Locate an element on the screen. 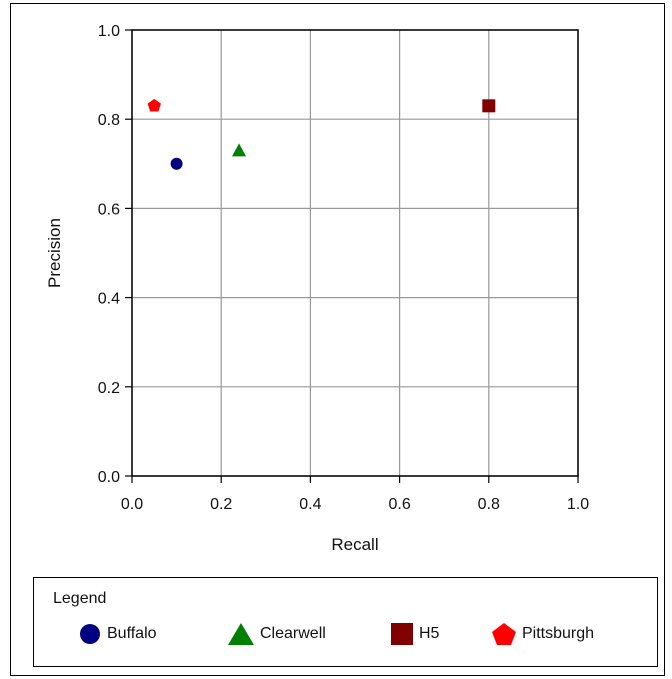 Image resolution: width=672 pixels, height=679 pixels. legend-entry-pittsburgh: Pittsburgh is located at coordinates (542, 634).